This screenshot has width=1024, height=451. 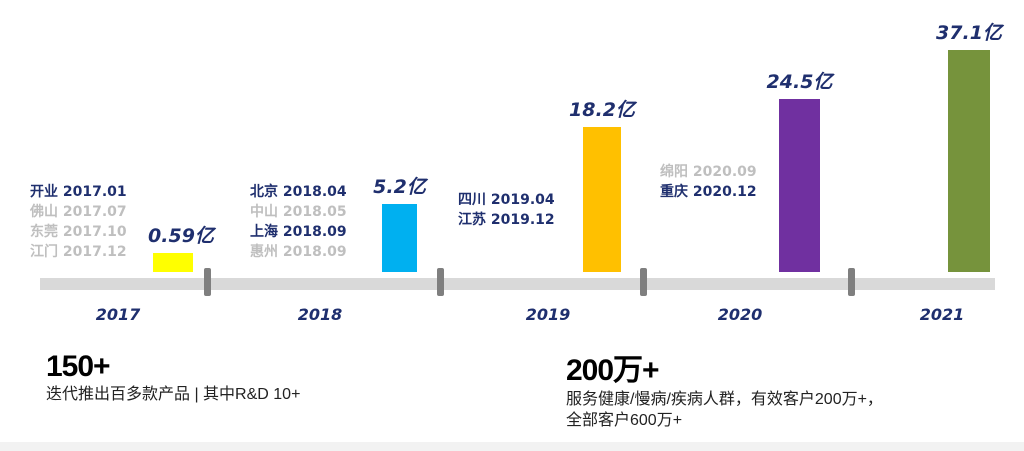 What do you see at coordinates (173, 377) in the screenshot?
I see `stat-products: 150+ 迭代推出百多款产品 | 其中R&D 10+` at bounding box center [173, 377].